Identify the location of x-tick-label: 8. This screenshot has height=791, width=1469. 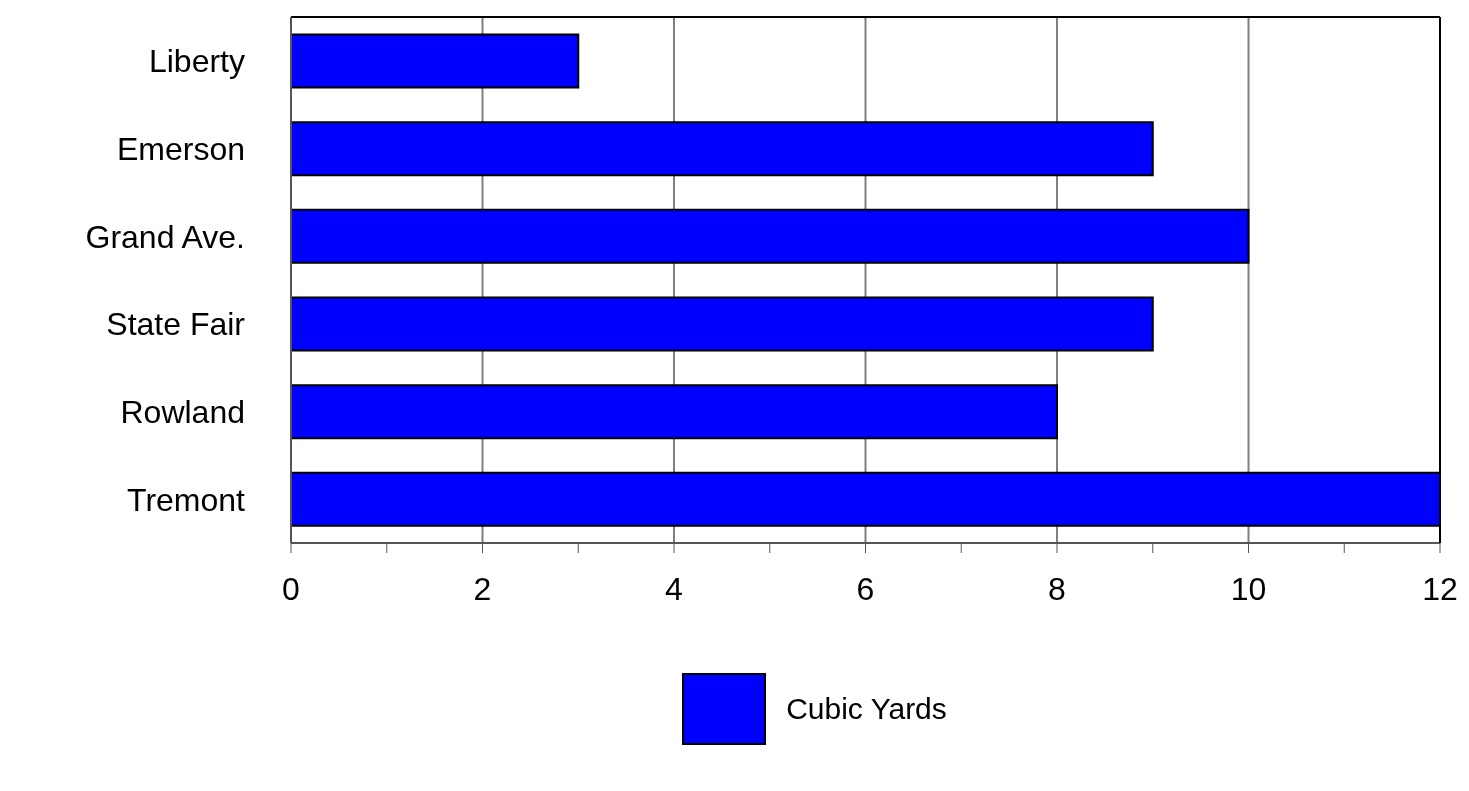
(1057, 588).